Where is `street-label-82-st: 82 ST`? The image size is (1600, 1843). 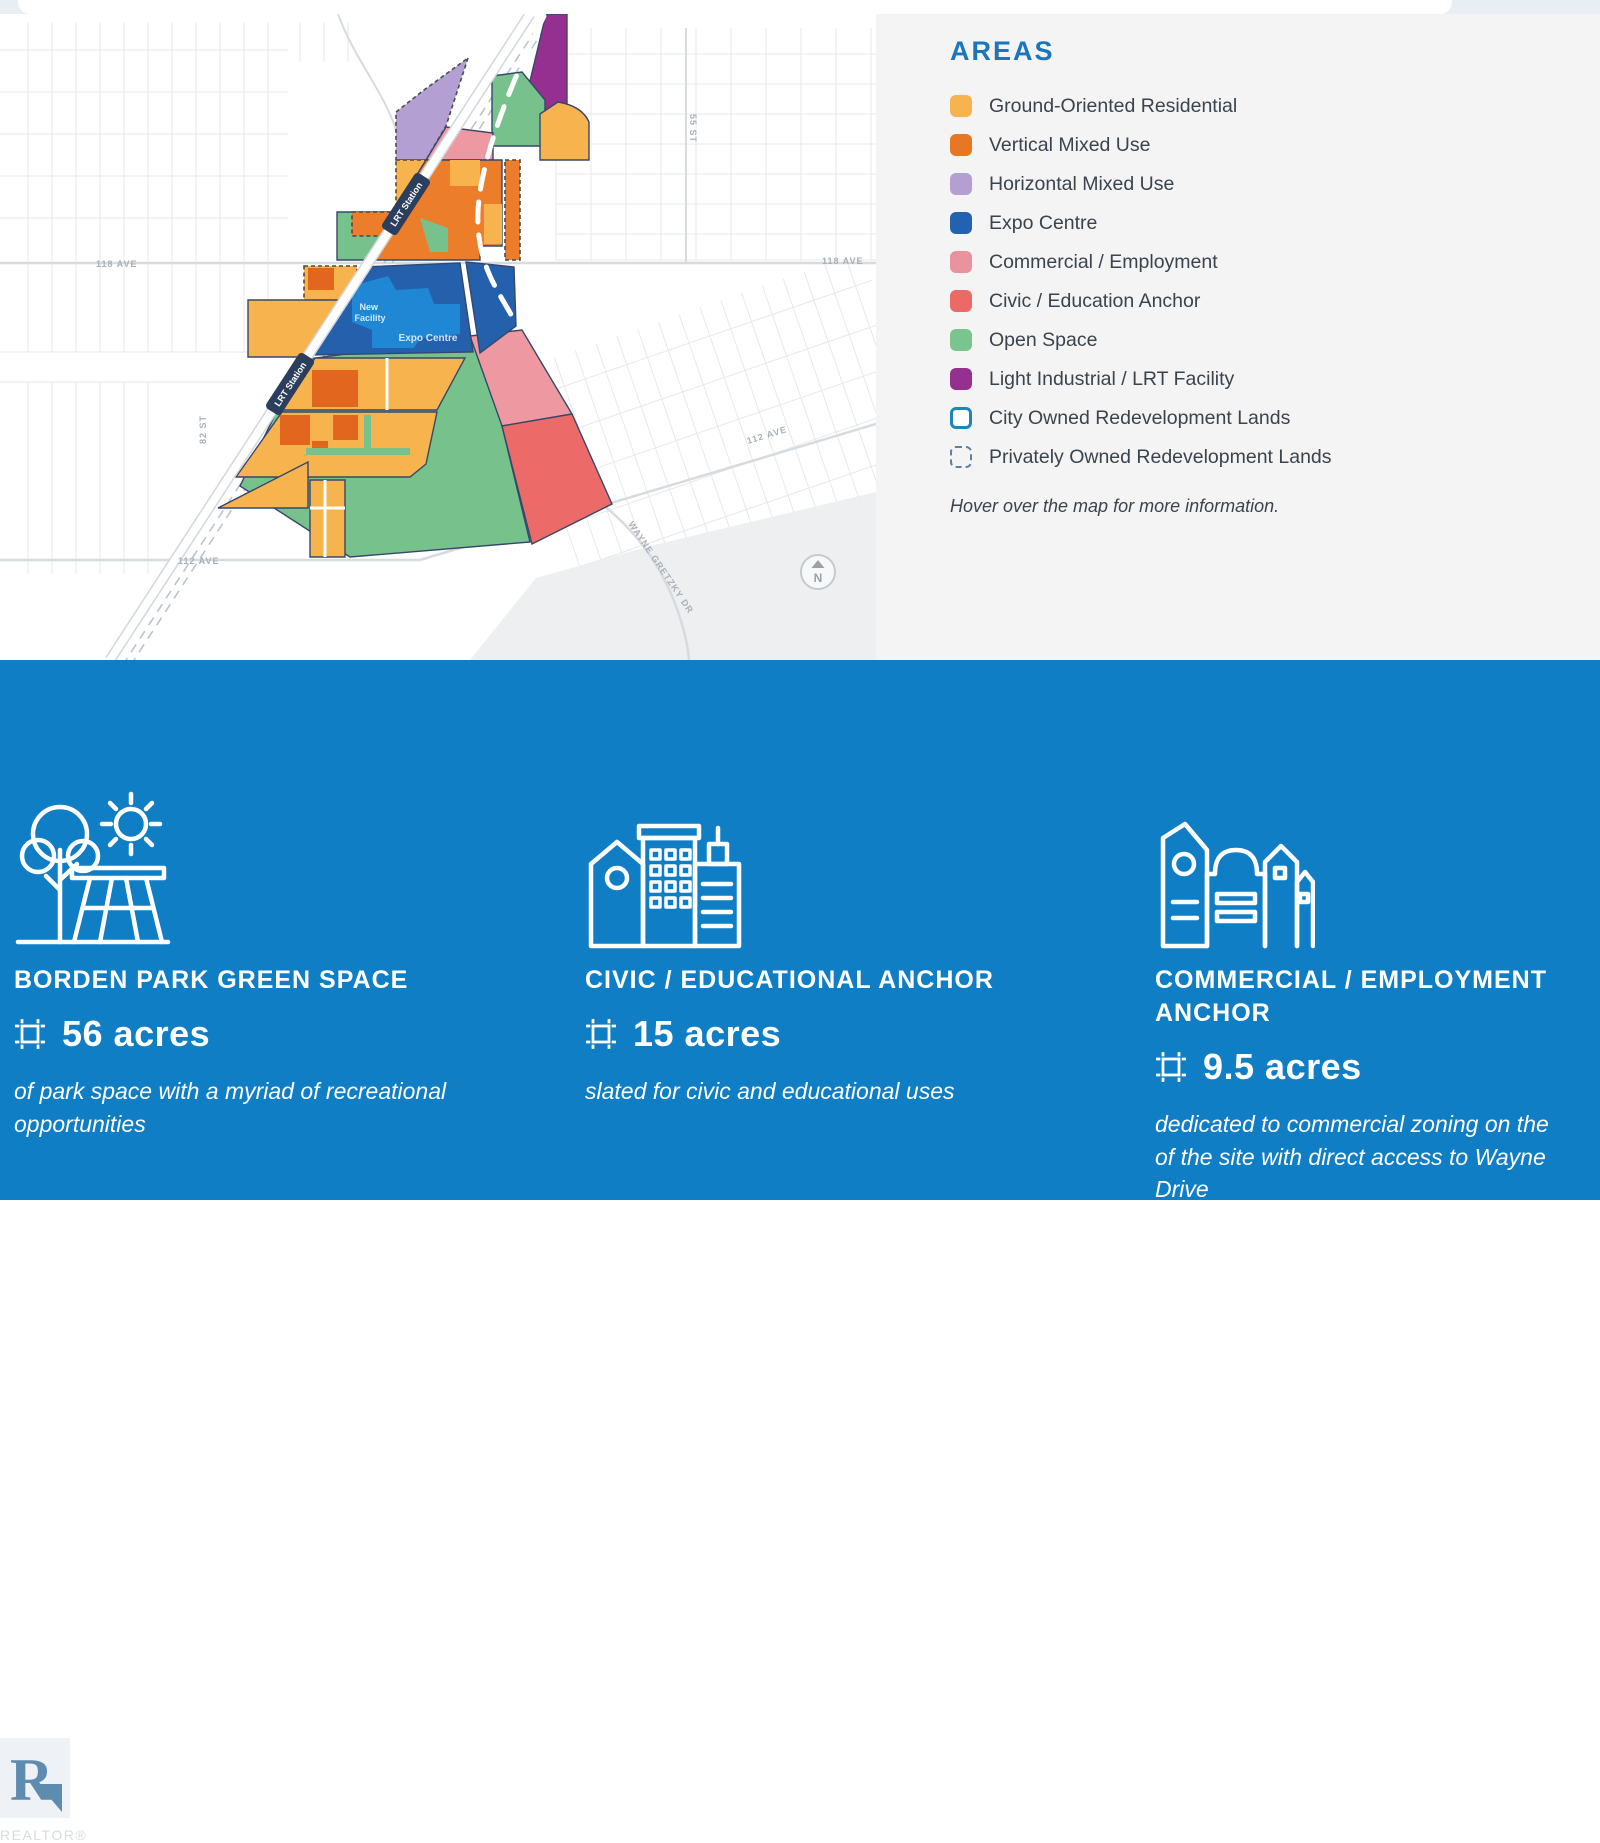
street-label-82-st: 82 ST is located at coordinates (203, 429).